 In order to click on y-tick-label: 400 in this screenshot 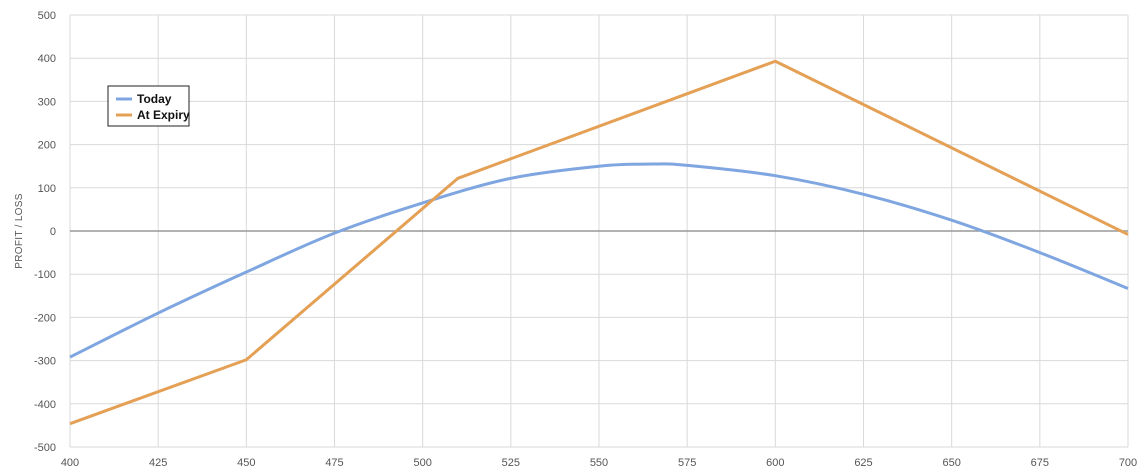, I will do `click(47, 59)`.